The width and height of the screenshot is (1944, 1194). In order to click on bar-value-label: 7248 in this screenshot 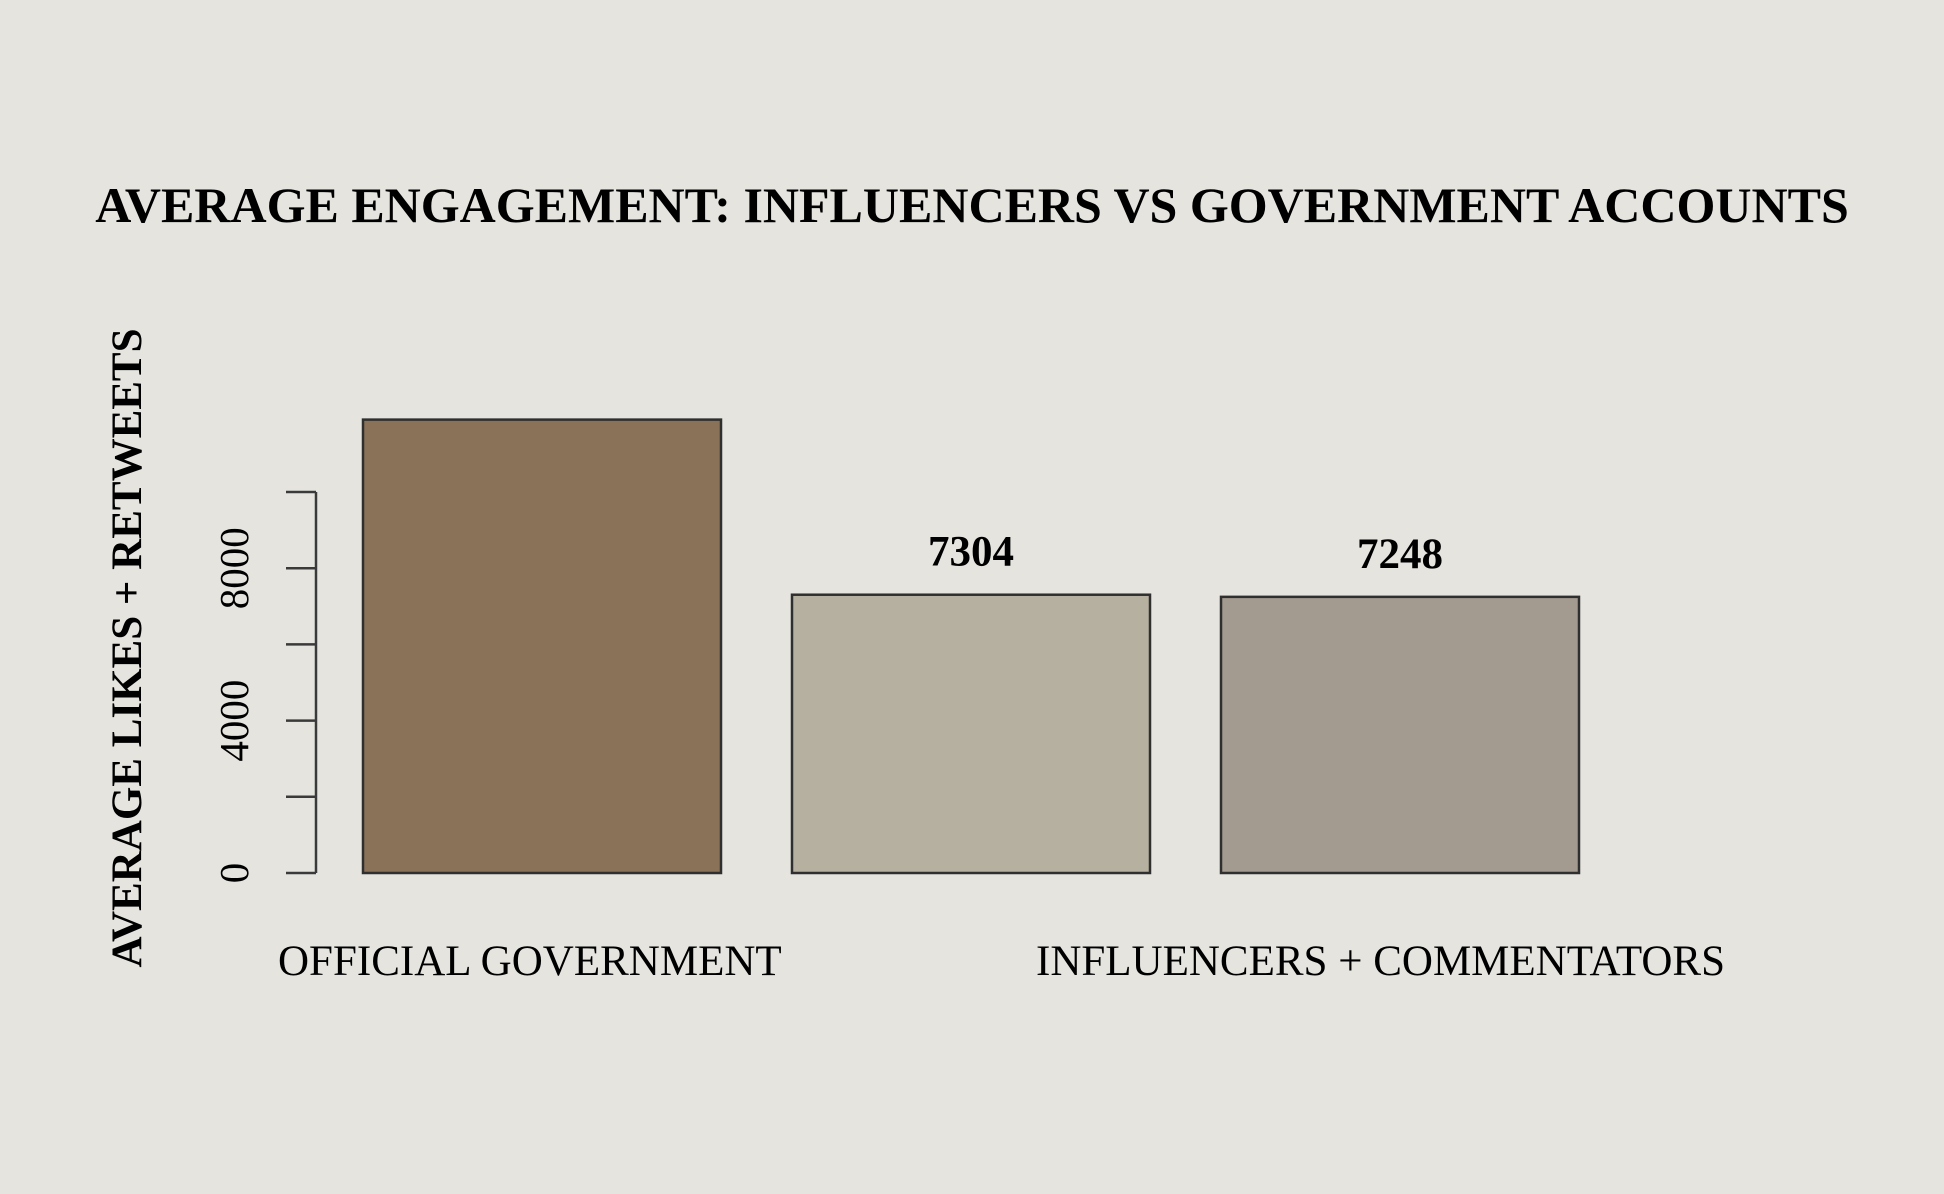, I will do `click(1400, 554)`.